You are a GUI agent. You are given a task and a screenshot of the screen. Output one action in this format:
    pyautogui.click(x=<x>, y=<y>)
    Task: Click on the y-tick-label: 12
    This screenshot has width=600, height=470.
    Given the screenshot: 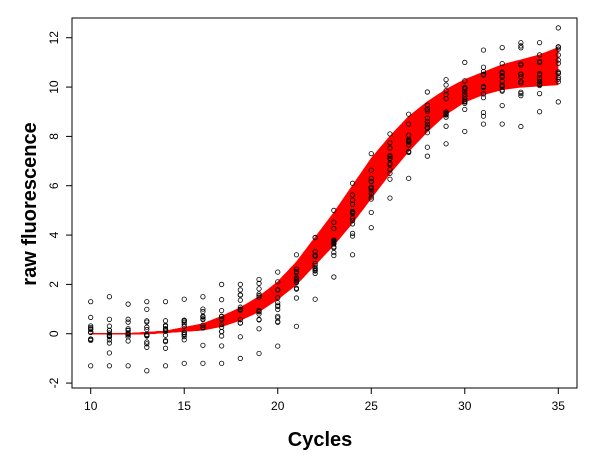 What is the action you would take?
    pyautogui.click(x=54, y=38)
    